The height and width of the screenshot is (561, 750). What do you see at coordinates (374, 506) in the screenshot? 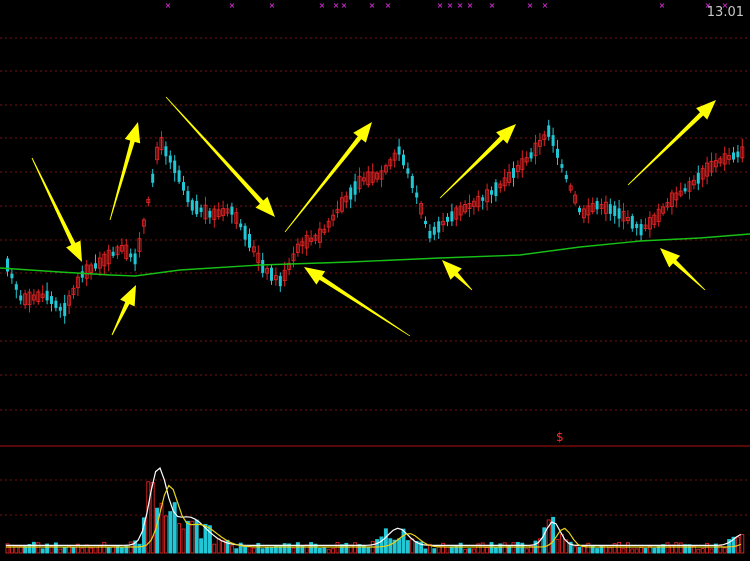
I see `volume-ma-white` at bounding box center [374, 506].